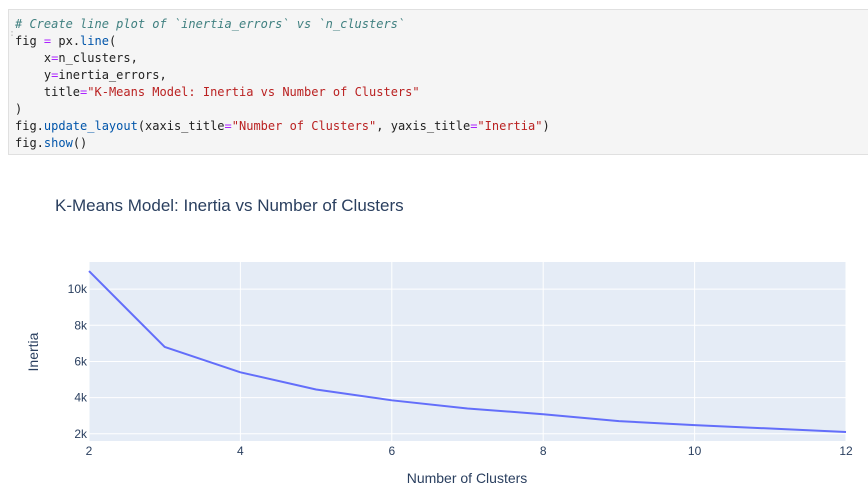  What do you see at coordinates (94, 41) in the screenshot?
I see `code-token: line` at bounding box center [94, 41].